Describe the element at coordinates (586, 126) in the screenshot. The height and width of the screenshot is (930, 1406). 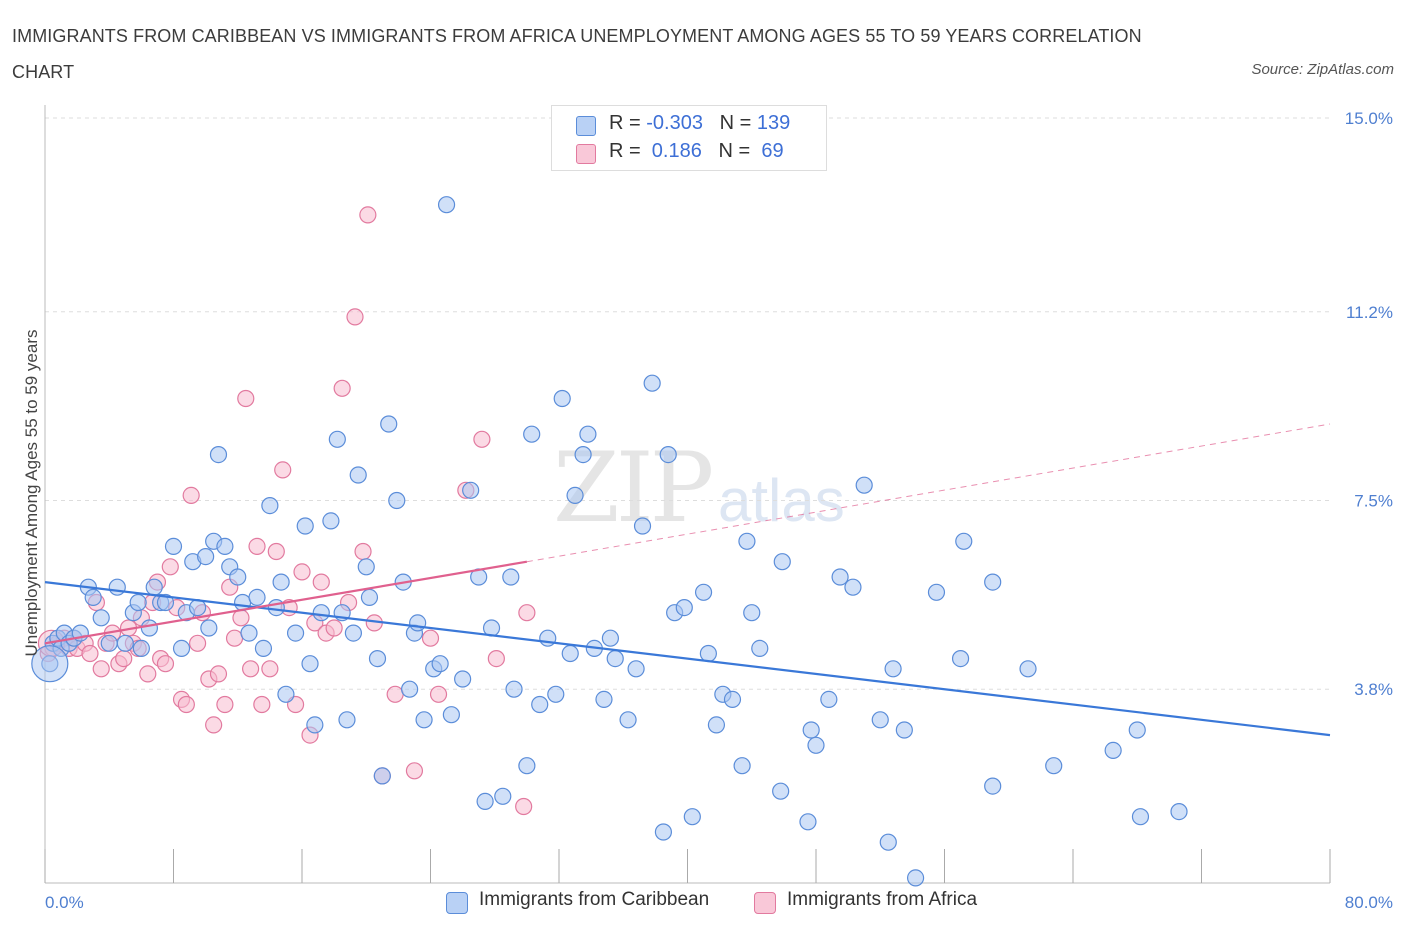
I see `caribbean-swatch` at that location.